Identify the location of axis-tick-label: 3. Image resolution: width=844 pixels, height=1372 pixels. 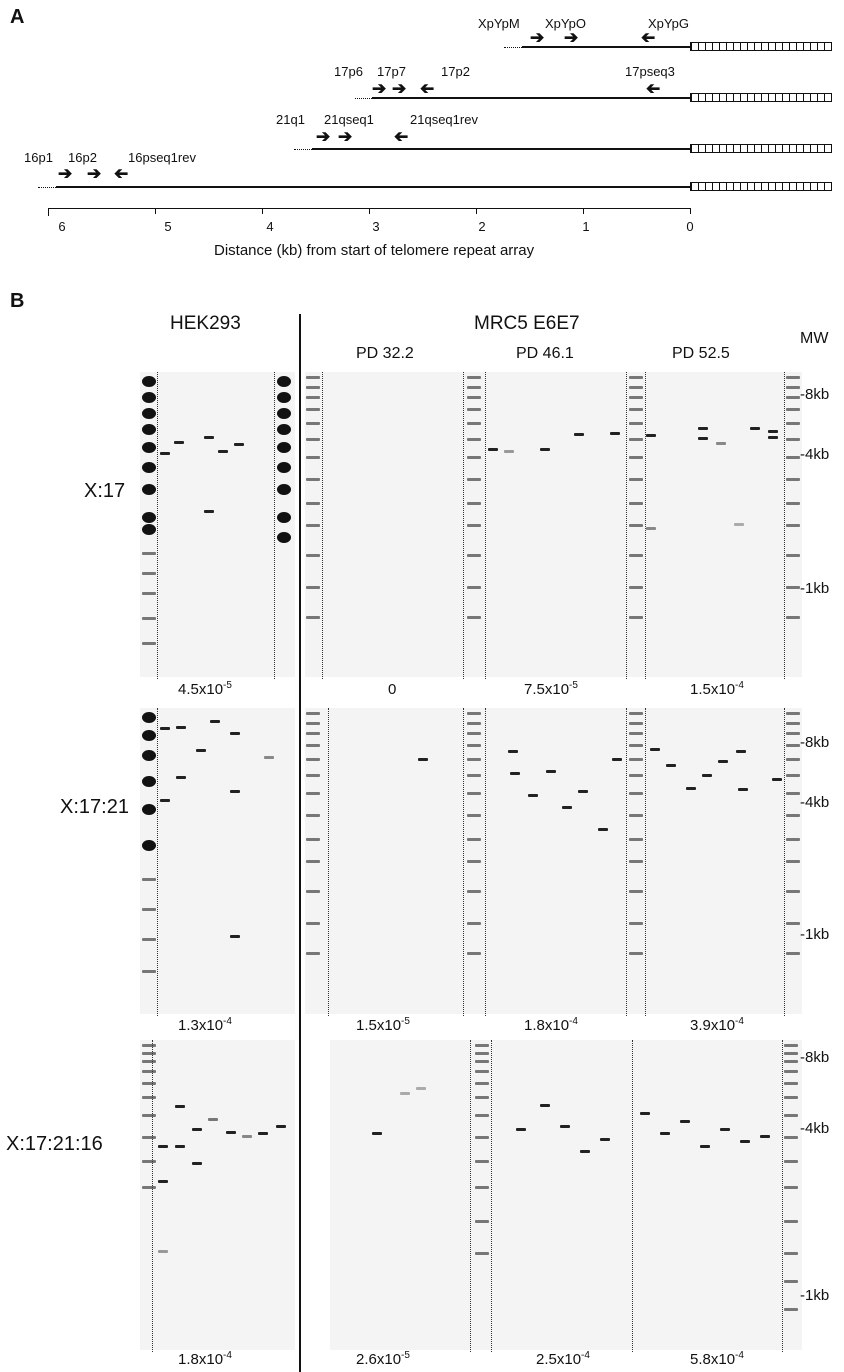
(376, 226).